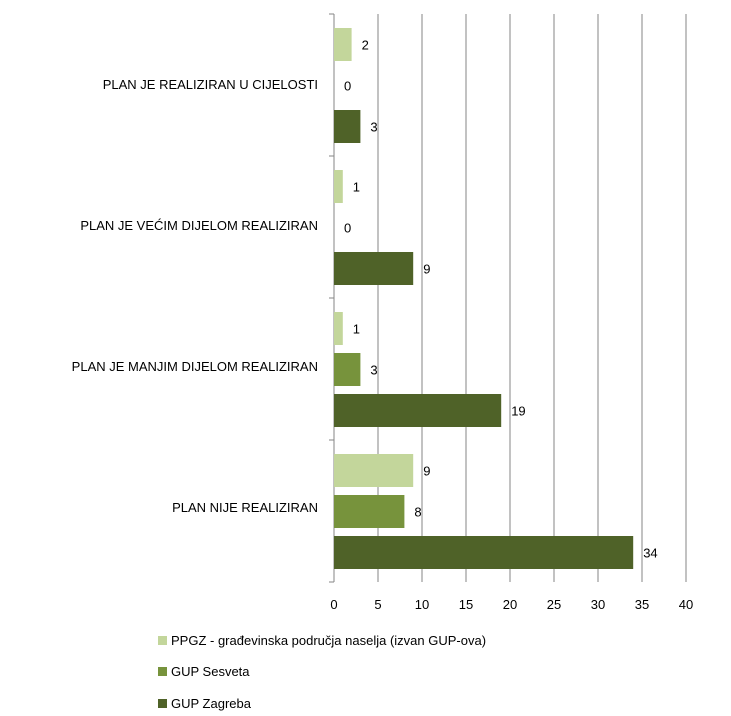 The image size is (731, 716). What do you see at coordinates (686, 604) in the screenshot?
I see `x-tick-label: 40` at bounding box center [686, 604].